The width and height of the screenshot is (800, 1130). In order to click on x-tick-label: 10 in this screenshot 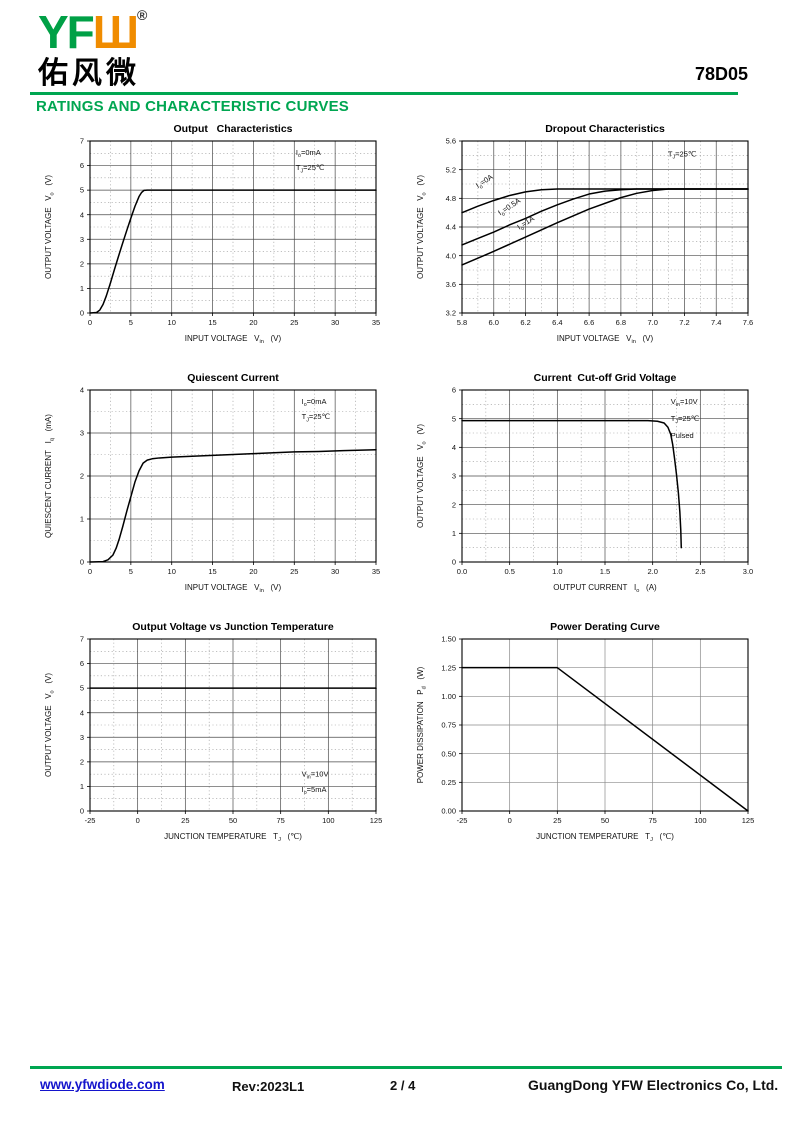, I will do `click(172, 322)`.